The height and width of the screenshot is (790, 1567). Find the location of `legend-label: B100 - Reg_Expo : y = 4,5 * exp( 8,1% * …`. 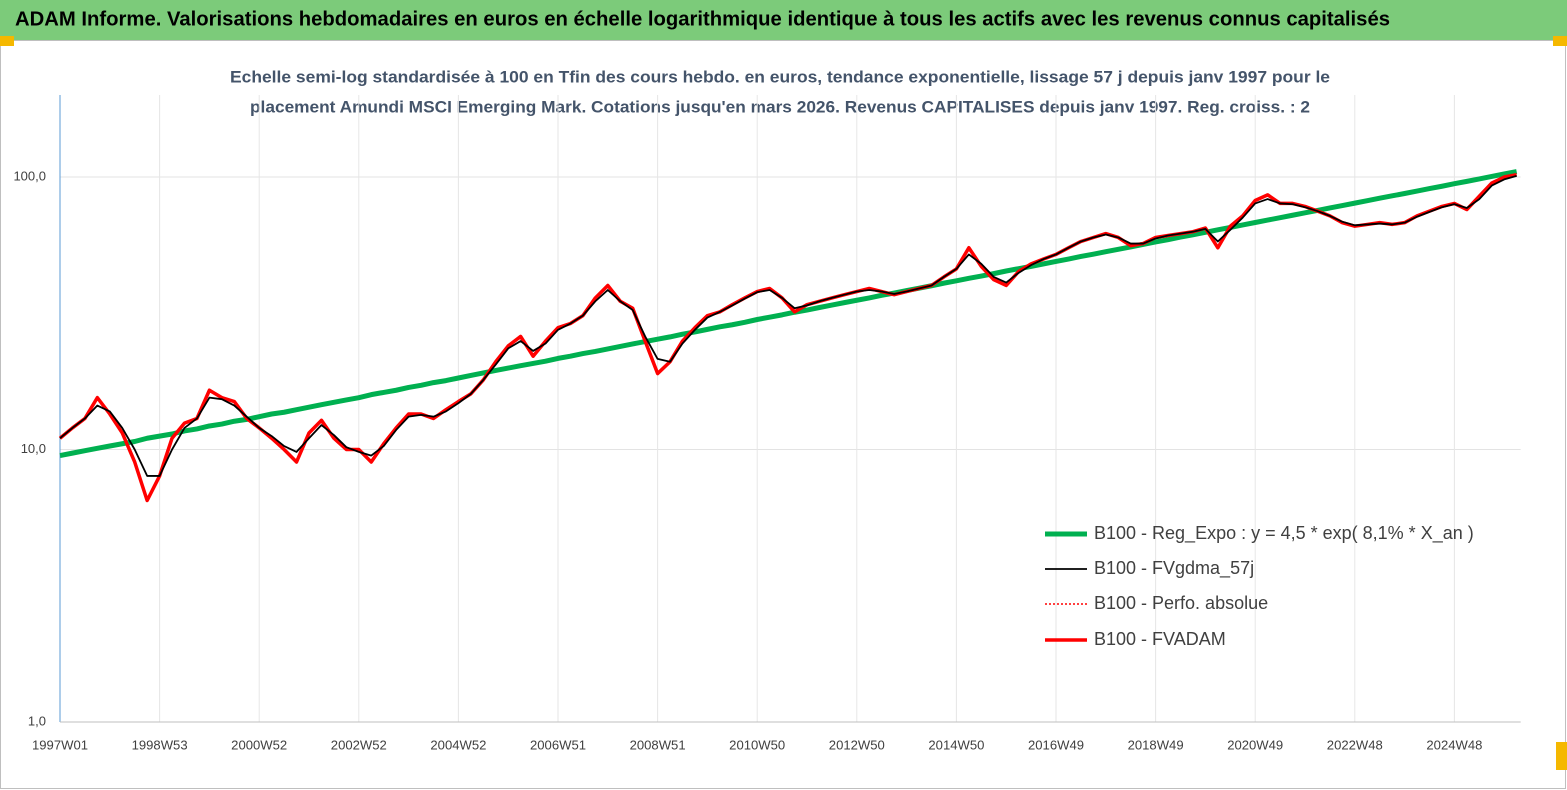

legend-label: B100 - Reg_Expo : y = 4,5 * exp( 8,1% * … is located at coordinates (1284, 533).